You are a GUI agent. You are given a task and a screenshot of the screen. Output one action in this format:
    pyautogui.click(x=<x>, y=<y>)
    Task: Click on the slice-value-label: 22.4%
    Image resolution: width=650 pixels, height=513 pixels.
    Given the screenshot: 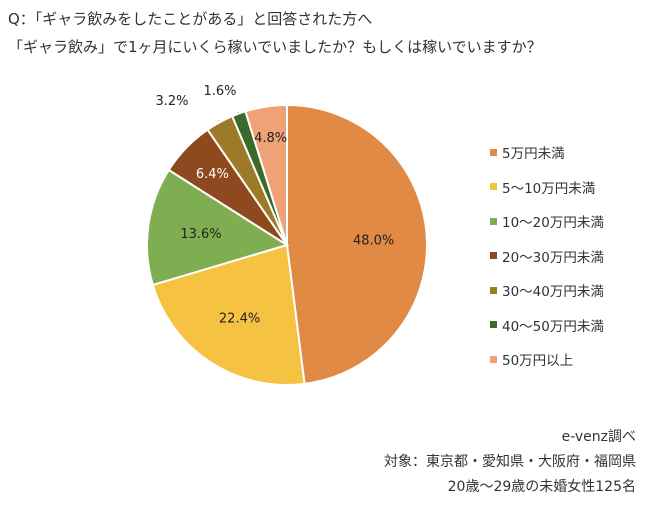 What is the action you would take?
    pyautogui.click(x=239, y=319)
    